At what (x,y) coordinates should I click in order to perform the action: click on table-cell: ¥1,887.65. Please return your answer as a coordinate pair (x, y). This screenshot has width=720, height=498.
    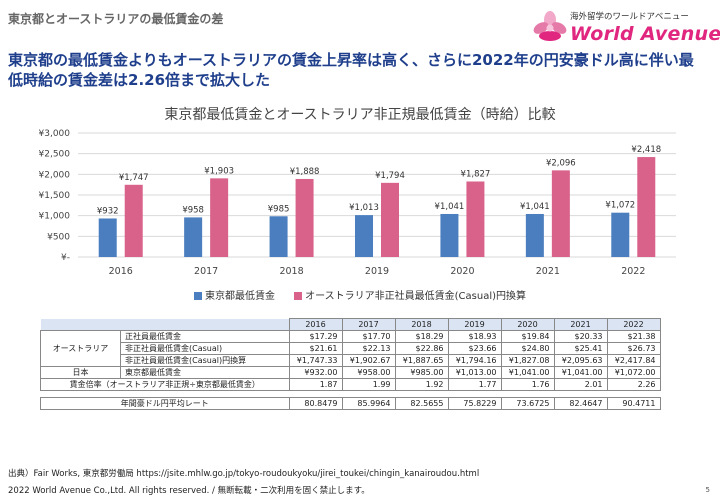
    Looking at the image, I should click on (421, 360).